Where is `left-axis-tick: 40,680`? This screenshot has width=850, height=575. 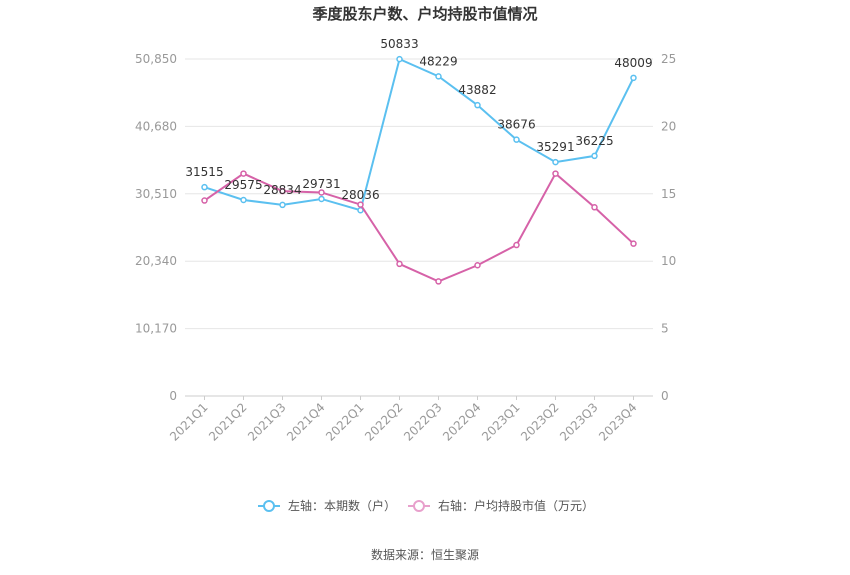 left-axis-tick: 40,680 is located at coordinates (156, 126).